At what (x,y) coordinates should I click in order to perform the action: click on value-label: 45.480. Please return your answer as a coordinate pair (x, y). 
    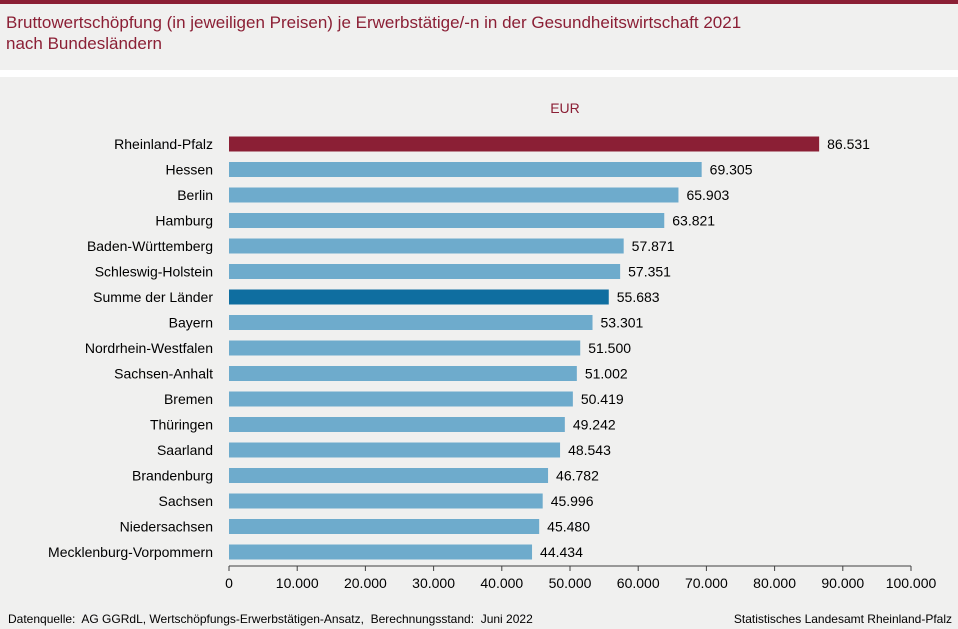
    Looking at the image, I should click on (568, 527).